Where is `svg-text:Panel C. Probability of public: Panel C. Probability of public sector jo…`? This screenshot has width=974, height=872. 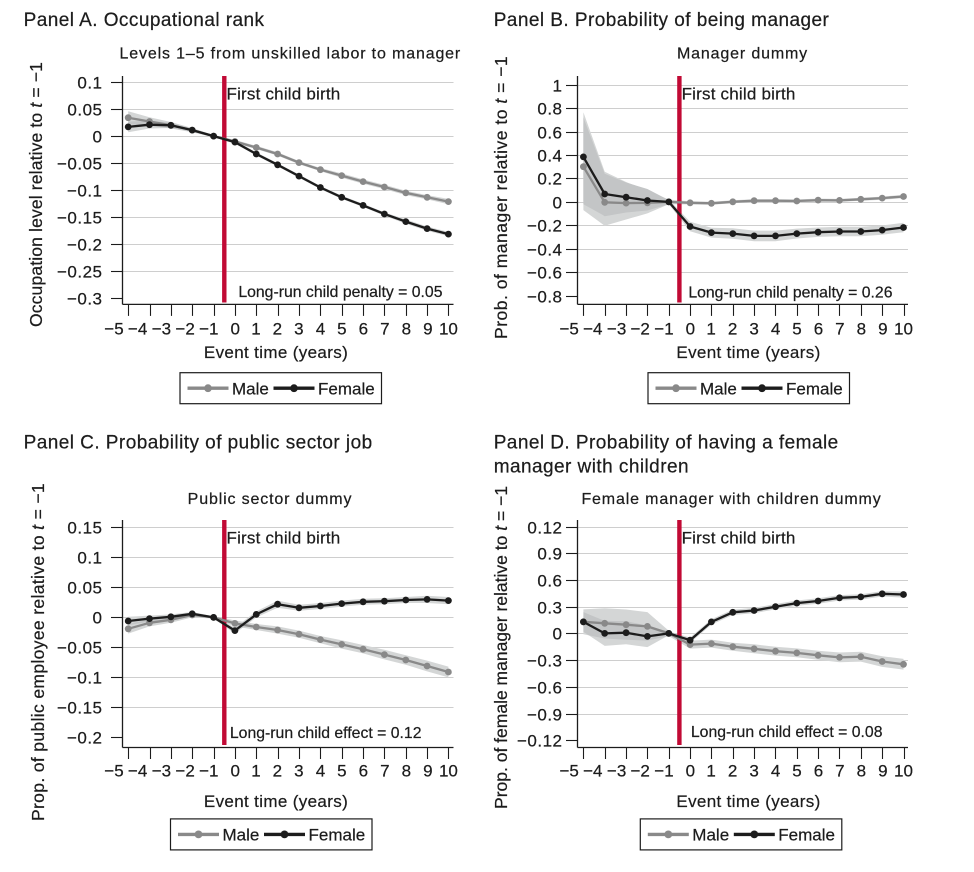 svg-text:Panel C. Probability of public: Panel C. Probability of public sector jo… is located at coordinates (198, 443).